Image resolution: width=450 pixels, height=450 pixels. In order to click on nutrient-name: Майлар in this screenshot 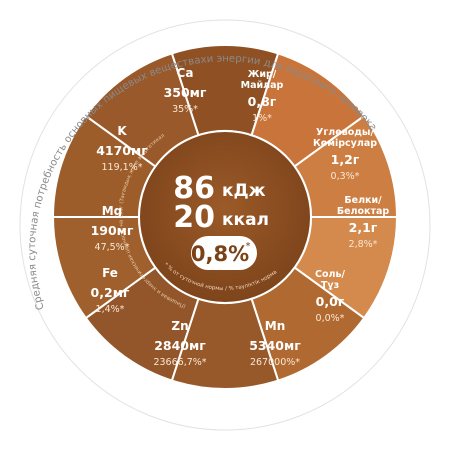, I will do `click(262, 85)`.